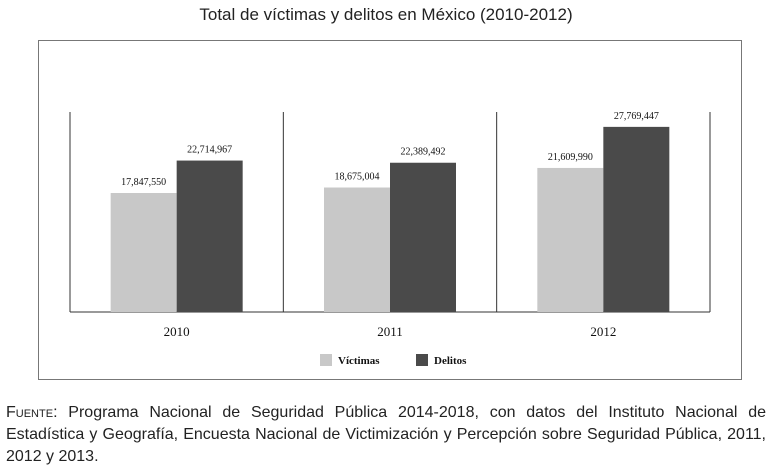  I want to click on bar-2010-delitos, so click(209, 236).